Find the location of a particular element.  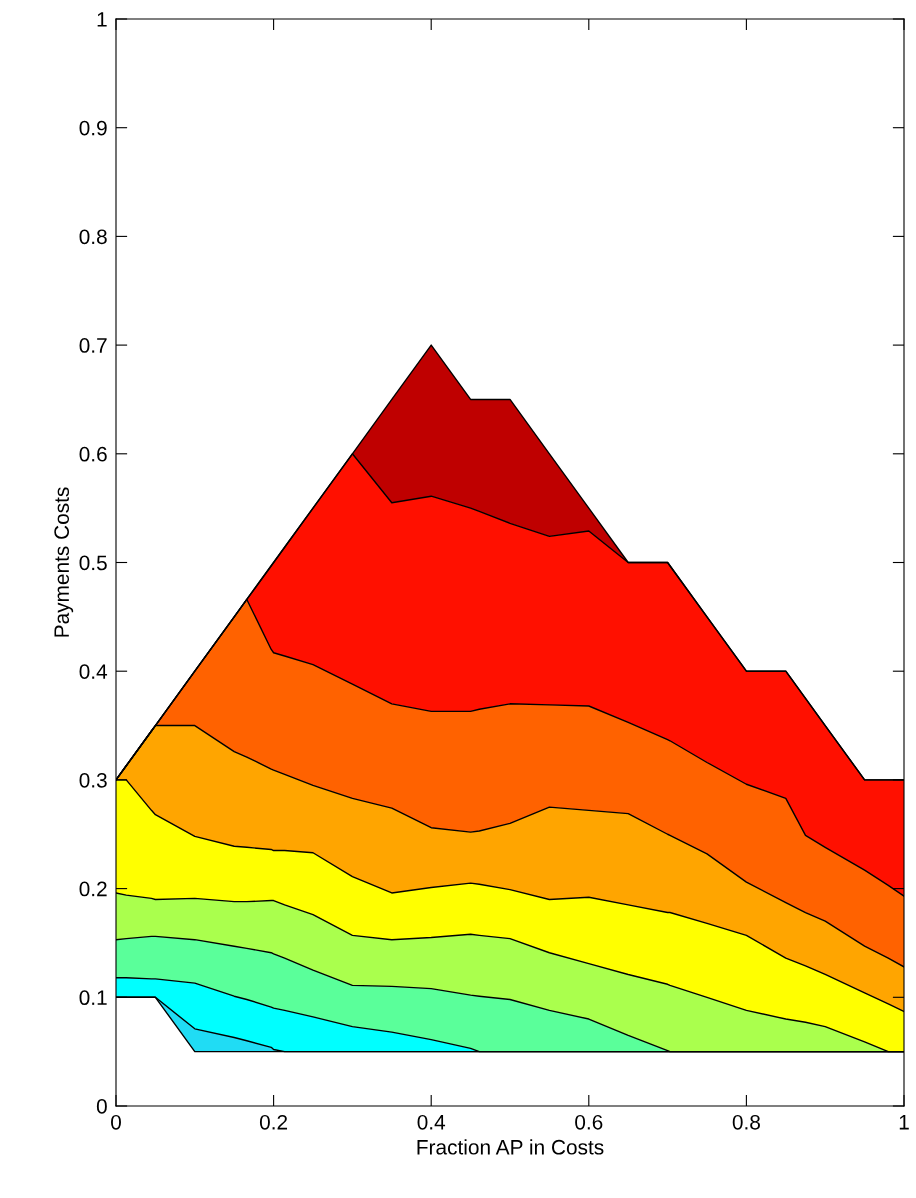

y-tick-label: 1 is located at coordinates (102, 19).